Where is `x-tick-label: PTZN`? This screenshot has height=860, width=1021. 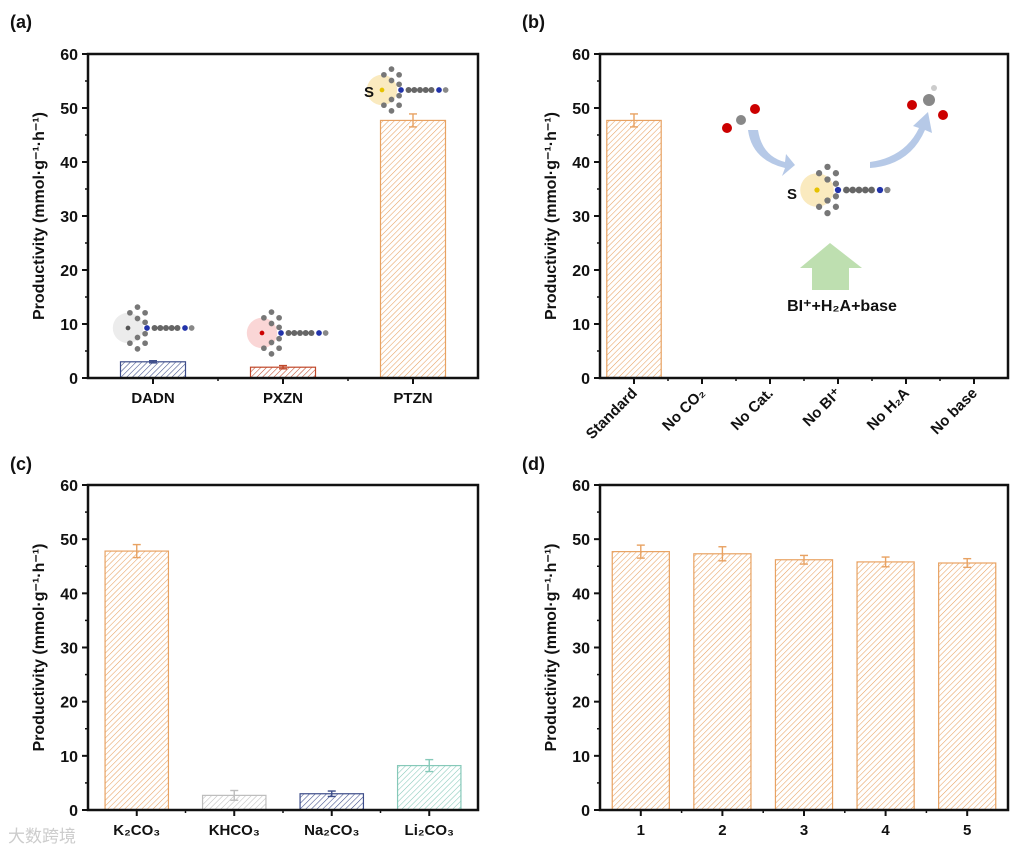 x-tick-label: PTZN is located at coordinates (412, 398).